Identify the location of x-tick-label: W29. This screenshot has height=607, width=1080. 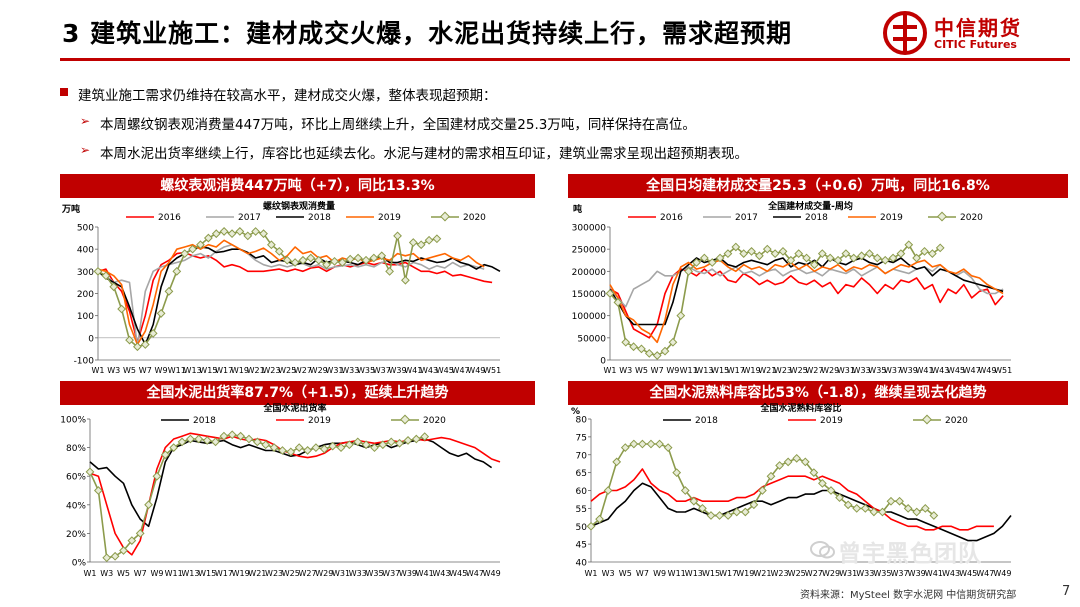
(319, 370).